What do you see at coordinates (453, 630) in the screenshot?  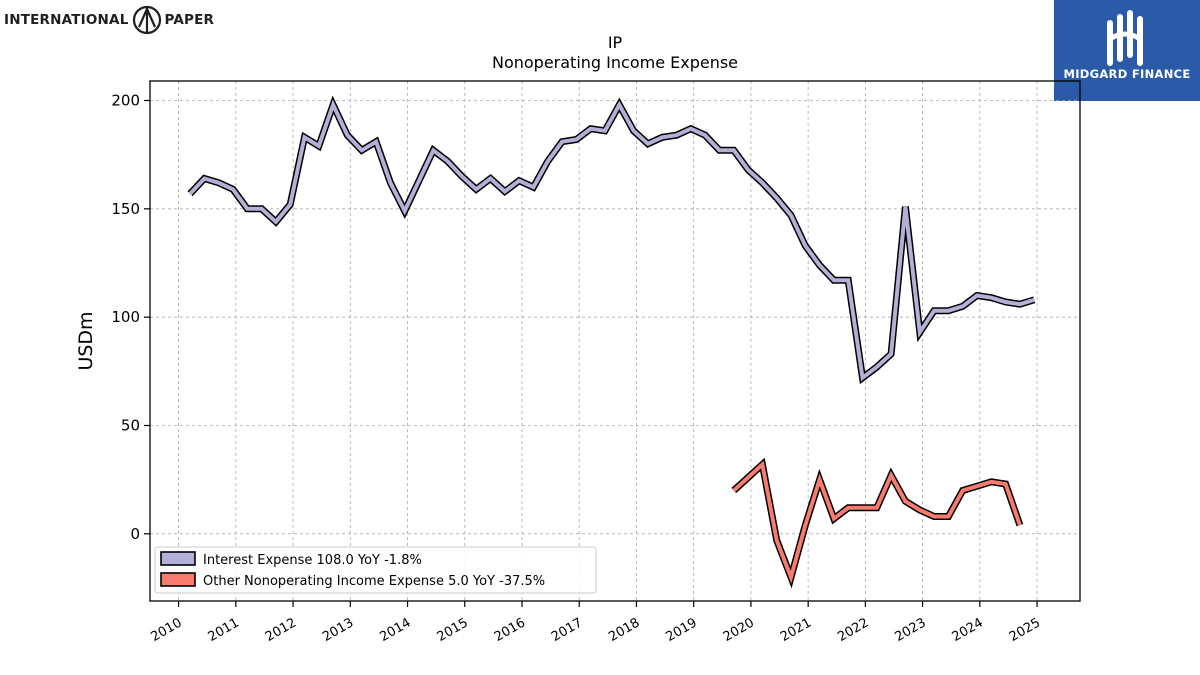 I see `x-tick-label: 2015` at bounding box center [453, 630].